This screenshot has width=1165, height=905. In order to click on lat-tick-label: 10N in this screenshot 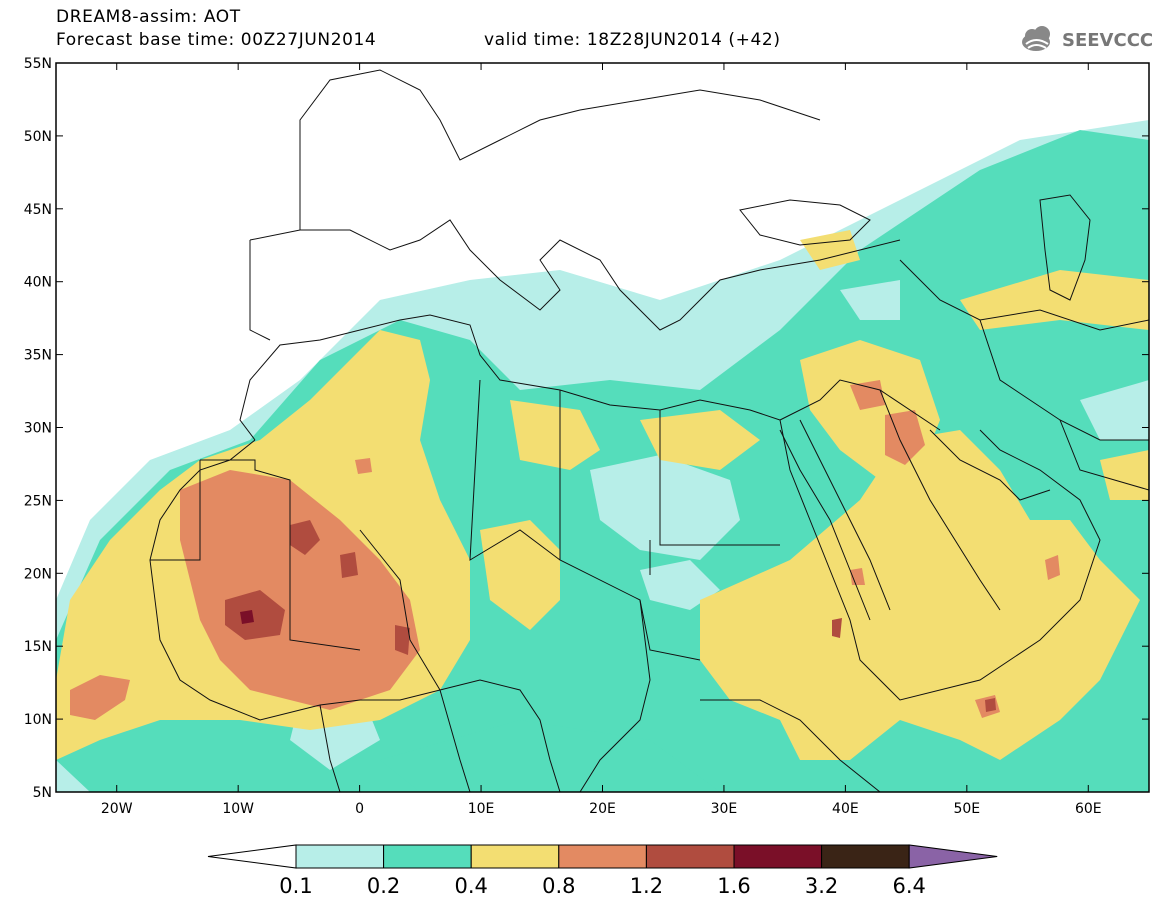, I will do `click(38, 720)`.